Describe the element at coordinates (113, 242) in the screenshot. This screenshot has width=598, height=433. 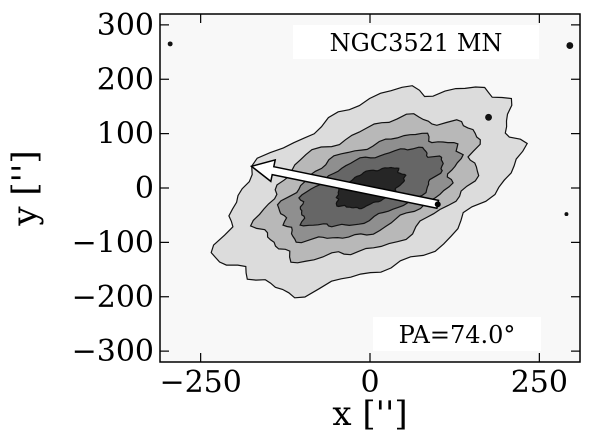
I see `y-tick-label: −100` at that location.